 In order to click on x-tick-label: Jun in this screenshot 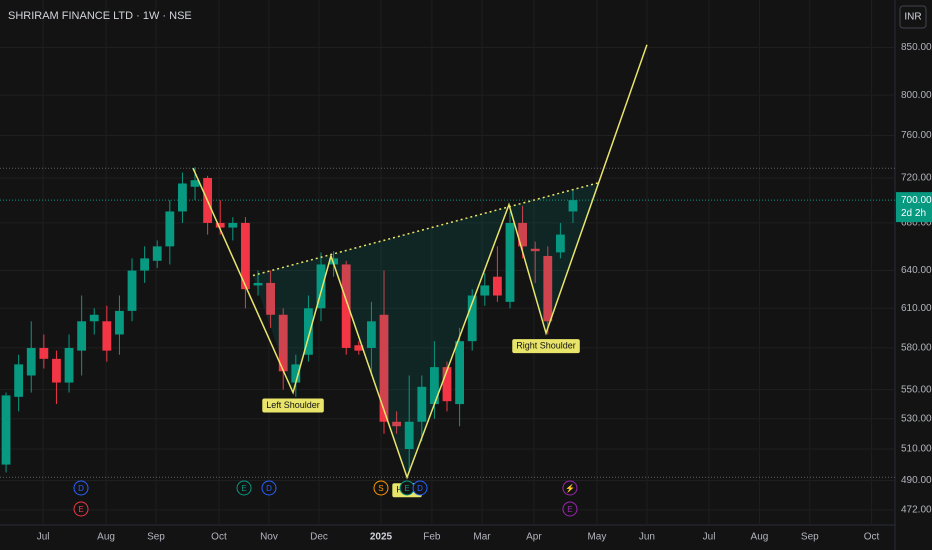, I will do `click(647, 537)`.